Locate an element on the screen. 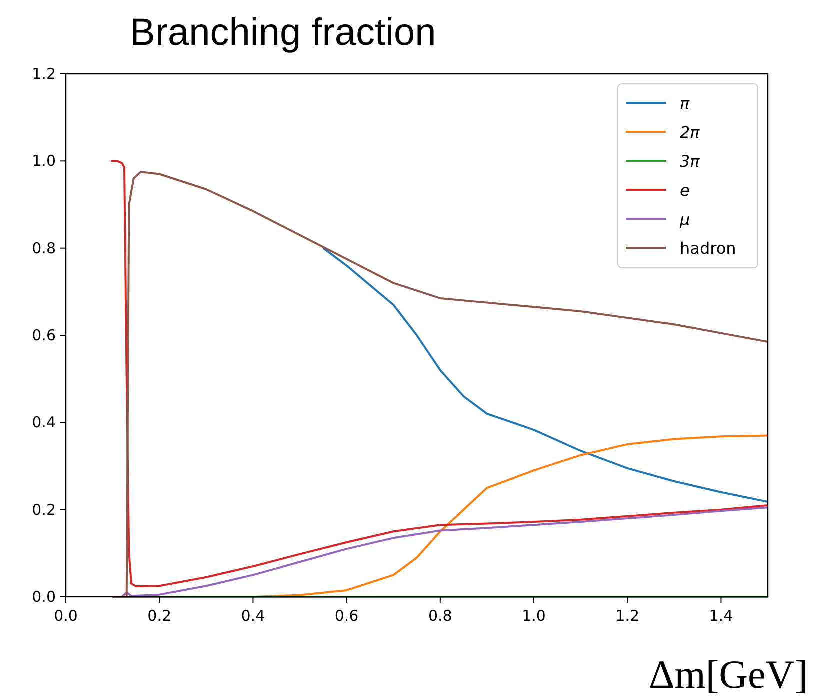 The width and height of the screenshot is (821, 698). legend-label: hadron is located at coordinates (708, 248).